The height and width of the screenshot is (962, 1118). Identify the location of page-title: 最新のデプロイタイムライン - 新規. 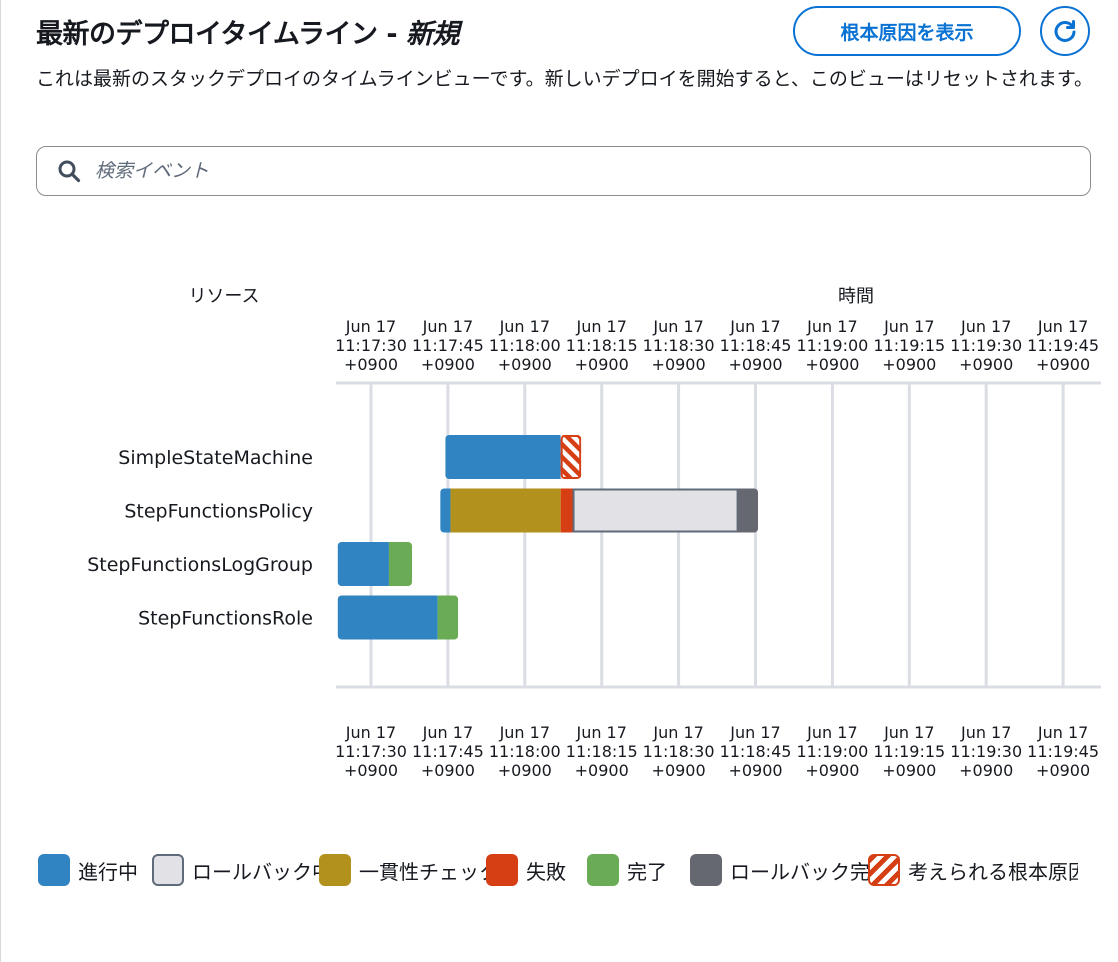
(248, 31).